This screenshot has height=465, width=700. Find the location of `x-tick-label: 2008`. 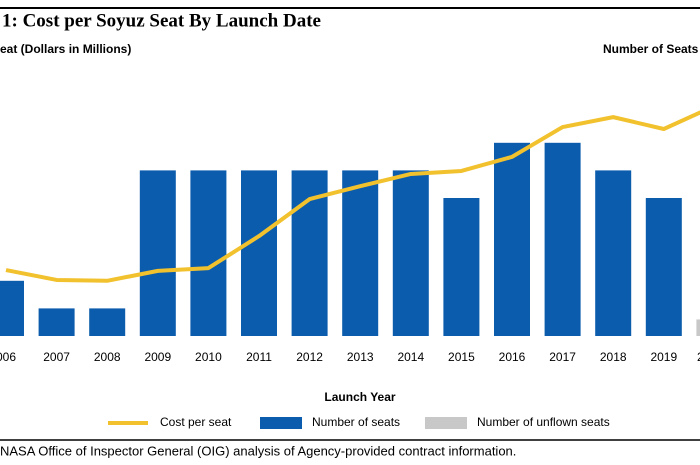

x-tick-label: 2008 is located at coordinates (107, 357).